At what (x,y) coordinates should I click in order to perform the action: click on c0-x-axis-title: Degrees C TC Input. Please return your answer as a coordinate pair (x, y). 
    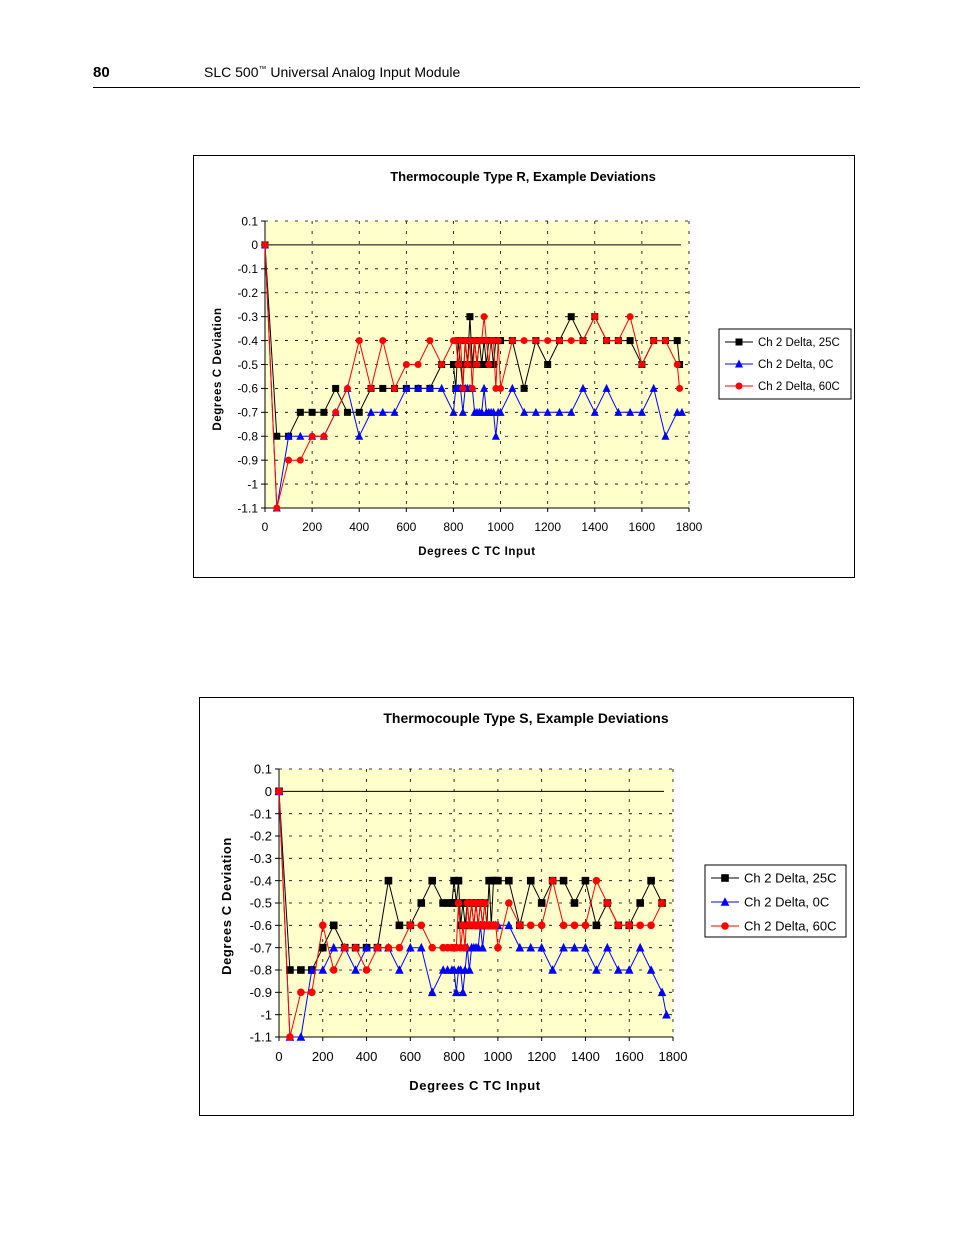
    Looking at the image, I should click on (477, 552).